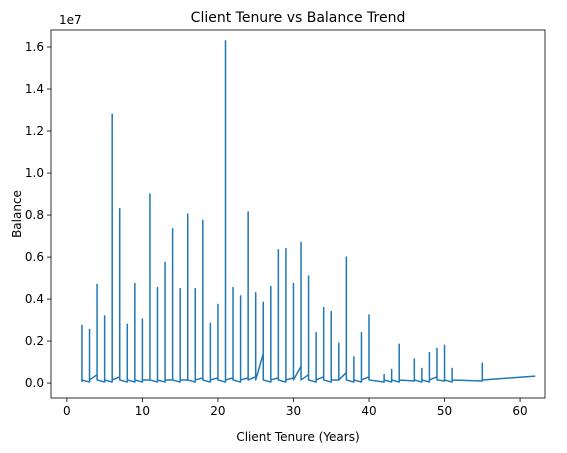 The width and height of the screenshot is (567, 453). Describe the element at coordinates (293, 411) in the screenshot. I see `x-tick-label: 30` at that location.